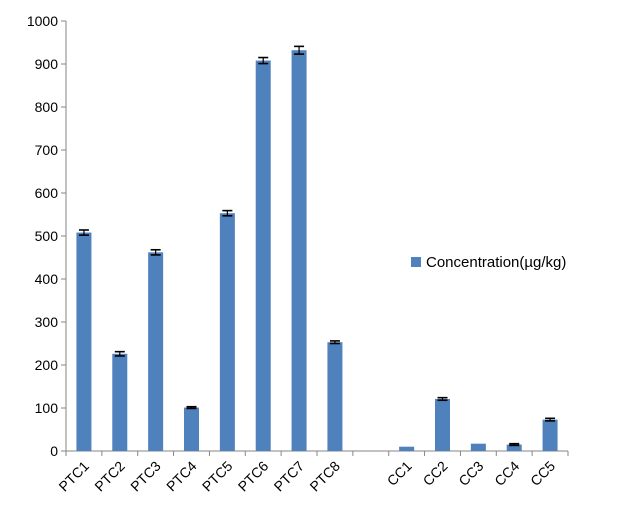 This screenshot has height=507, width=642. Describe the element at coordinates (47, 107) in the screenshot. I see `y-tick-label: 800` at that location.